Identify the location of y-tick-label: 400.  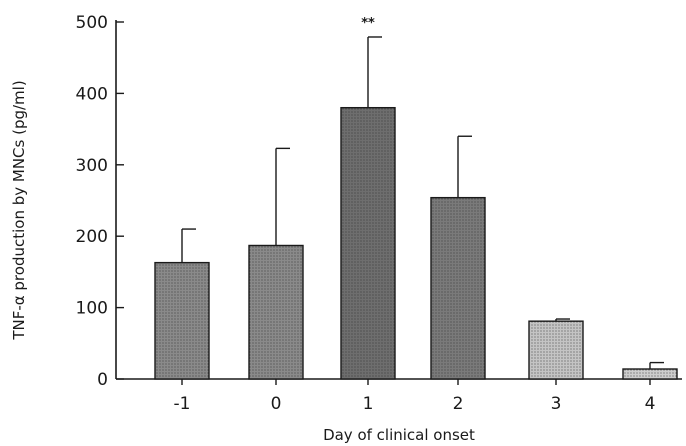
(92, 94).